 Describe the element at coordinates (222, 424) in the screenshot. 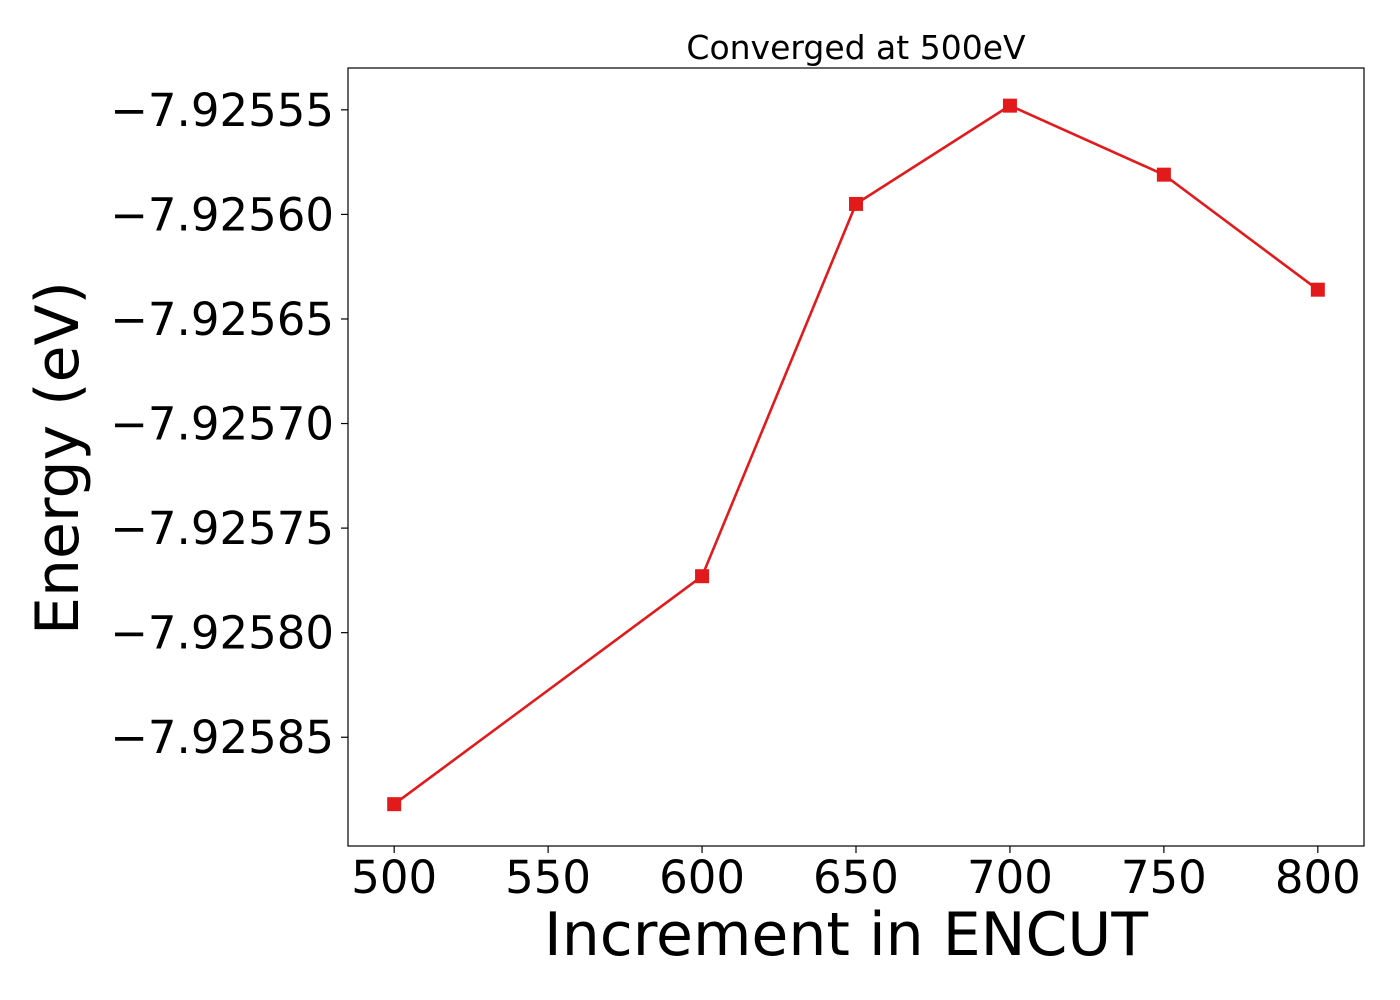

I see `y-tick-label: −7.92570` at that location.